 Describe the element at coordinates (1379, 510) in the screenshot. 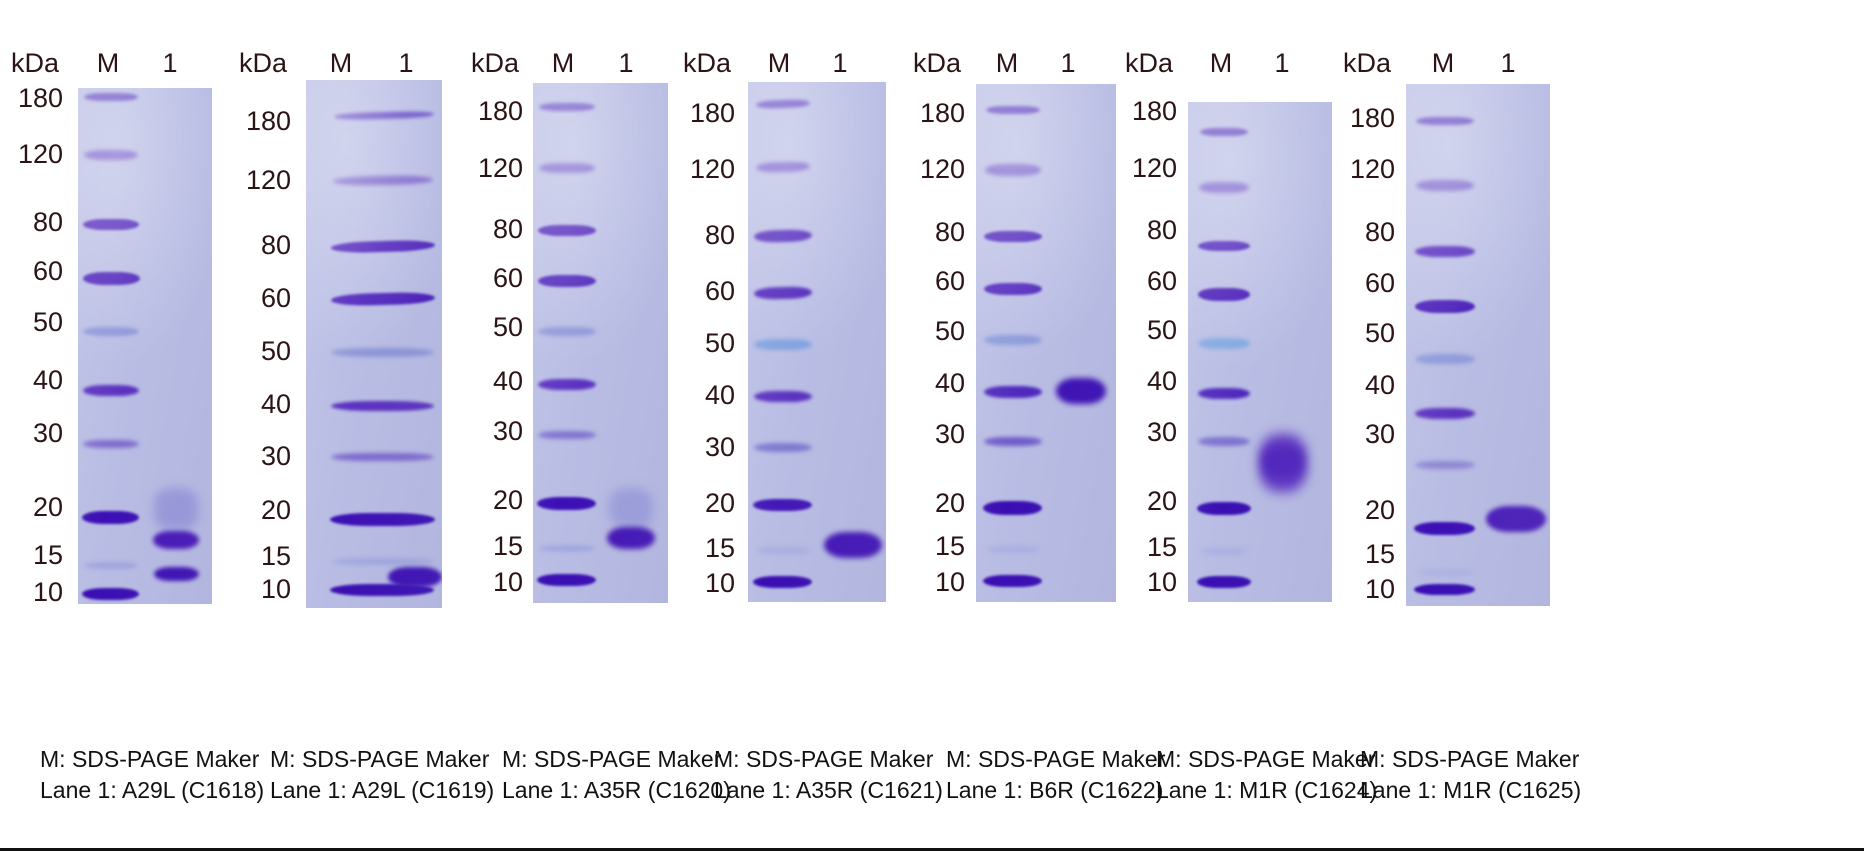

I see `panel-7-mw-20: 20` at that location.